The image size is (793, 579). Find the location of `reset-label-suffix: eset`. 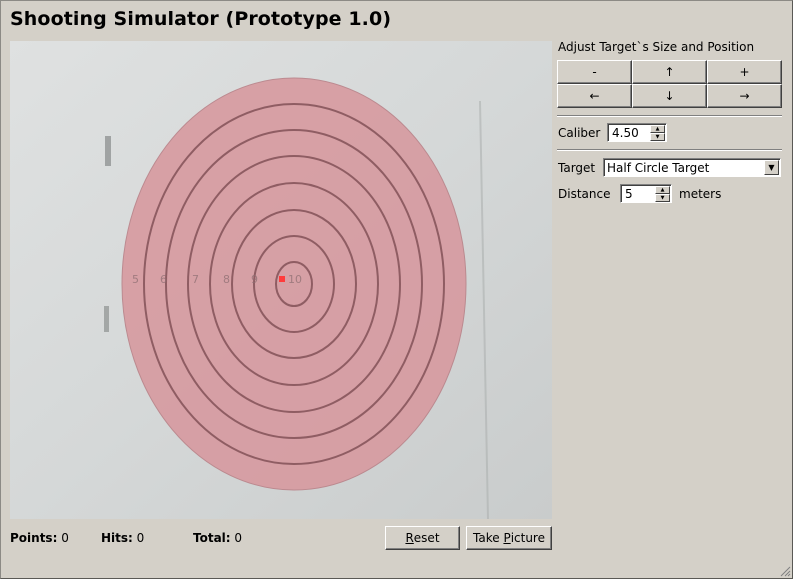

reset-label-suffix: eset is located at coordinates (426, 538).